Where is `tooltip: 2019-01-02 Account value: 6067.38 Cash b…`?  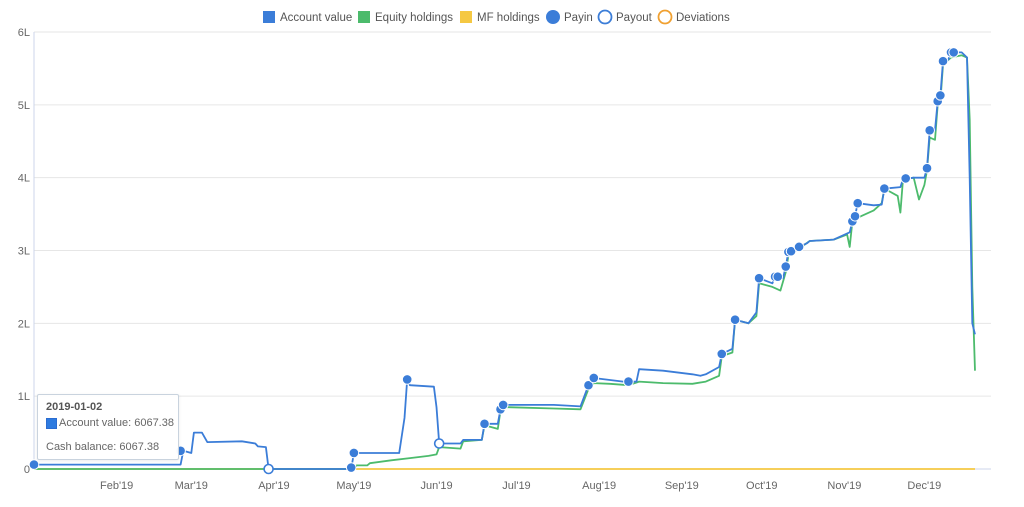
tooltip: 2019-01-02 Account value: 6067.38 Cash b… is located at coordinates (108, 427).